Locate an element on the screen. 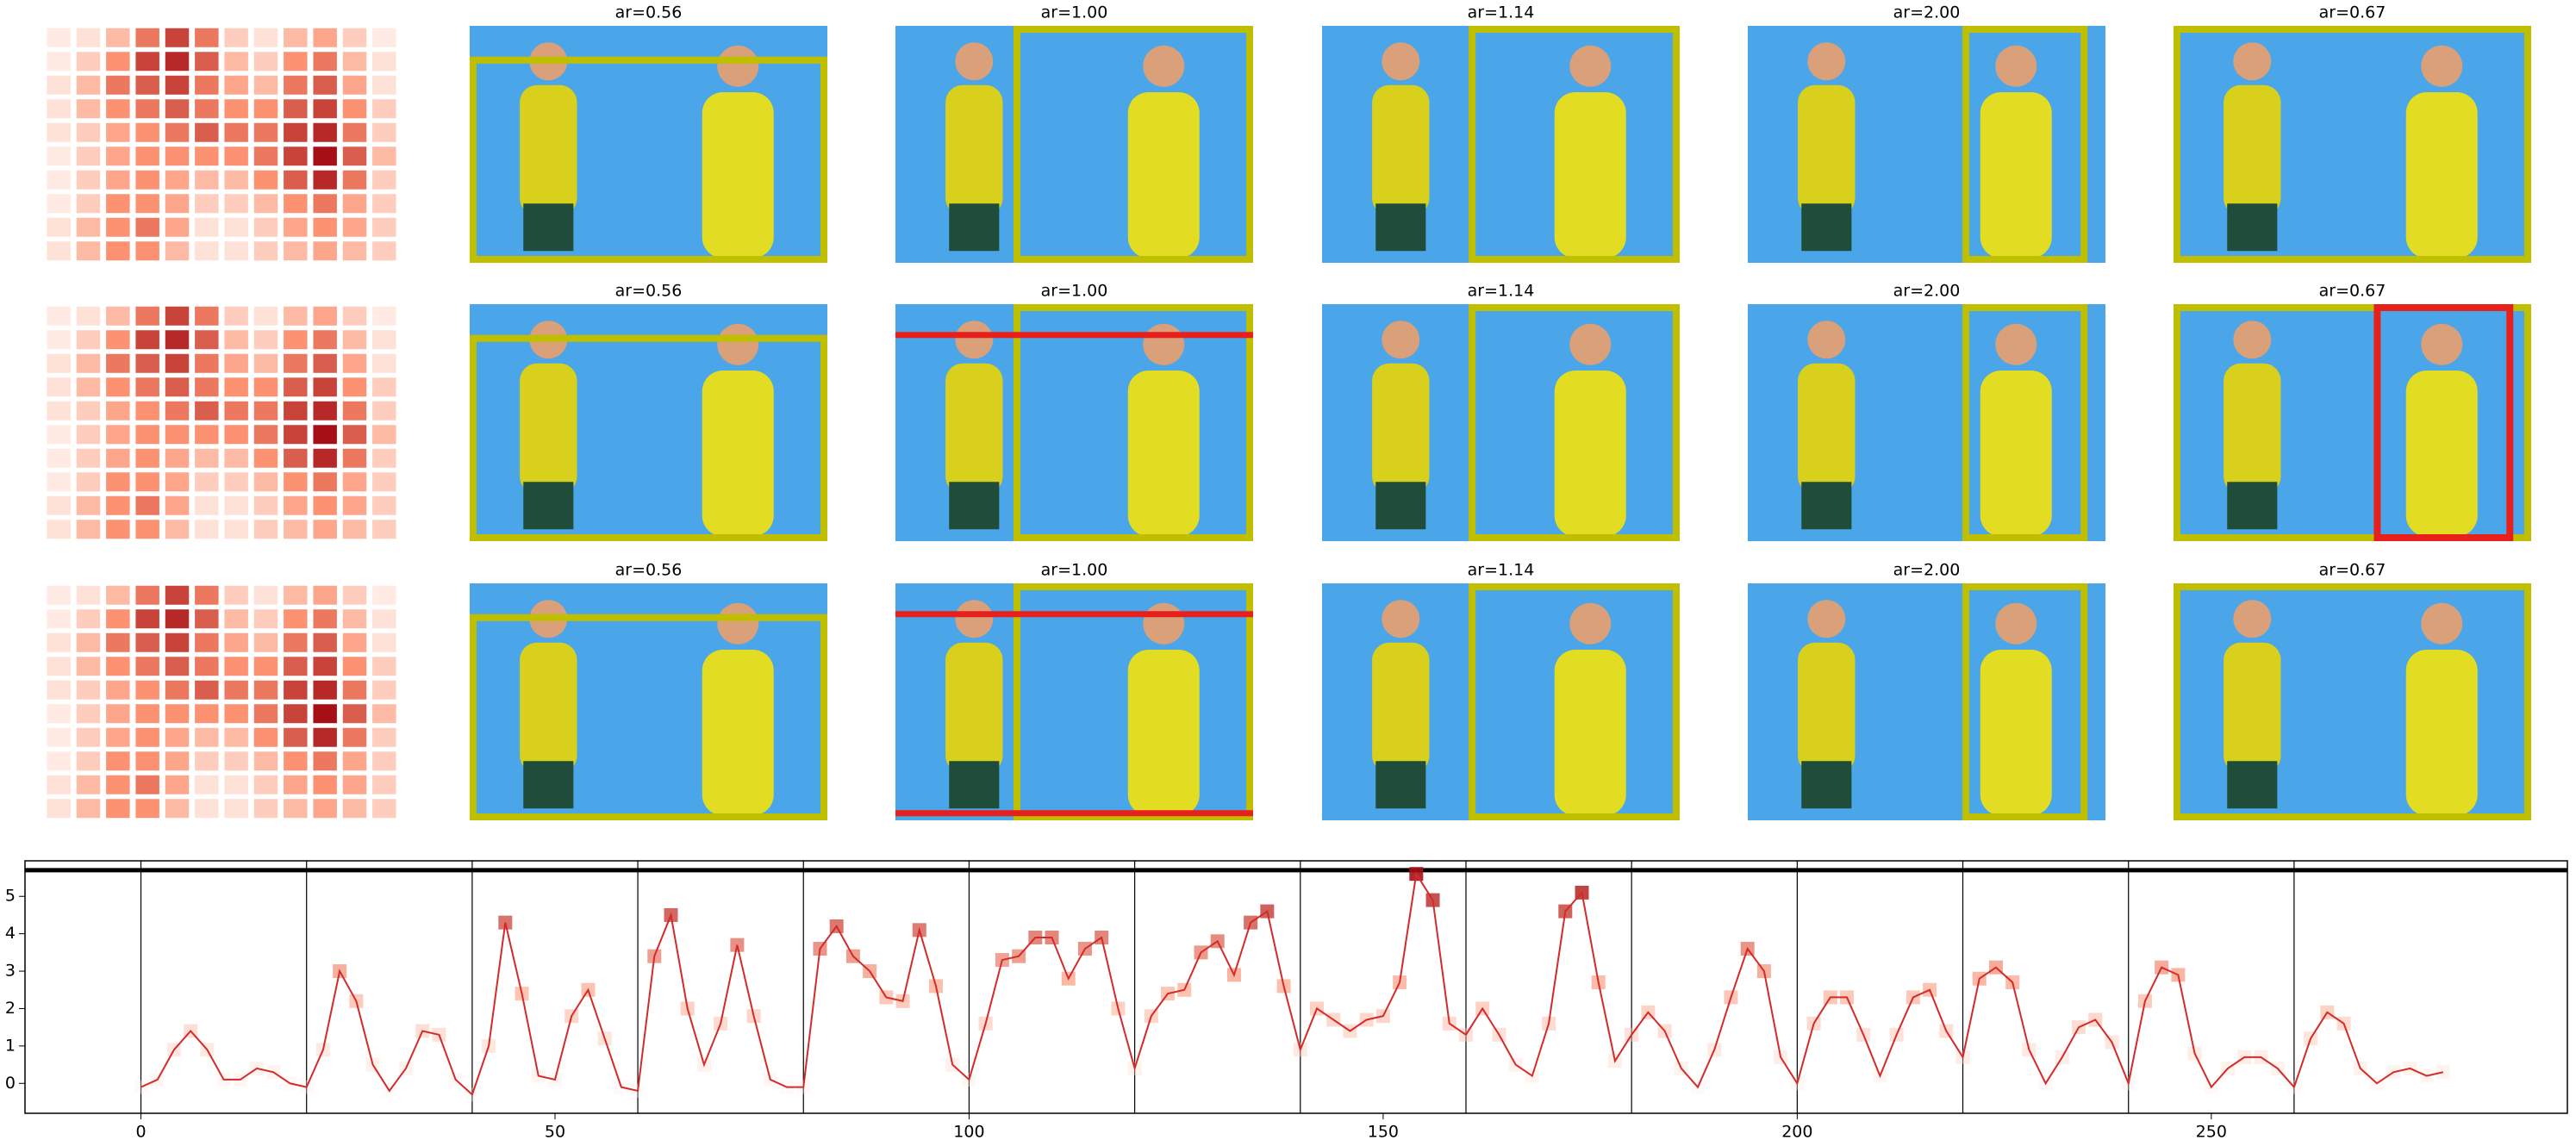 This screenshot has width=2576, height=1140. y-tick-label: 5 is located at coordinates (10, 896).